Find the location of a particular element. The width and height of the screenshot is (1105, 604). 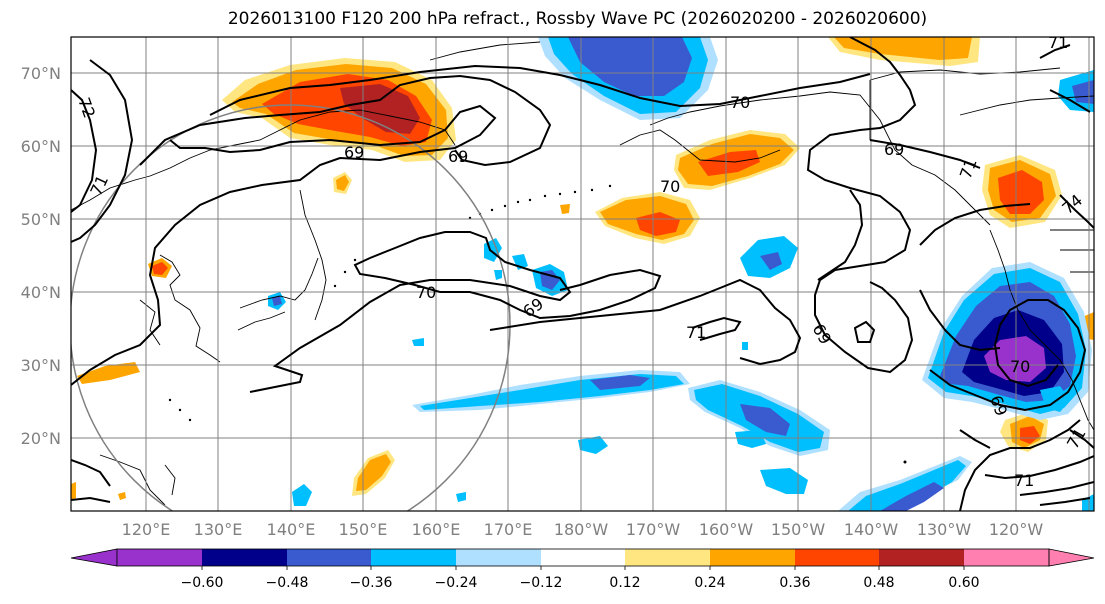

colorbar-tick: 0.12 is located at coordinates (624, 583).